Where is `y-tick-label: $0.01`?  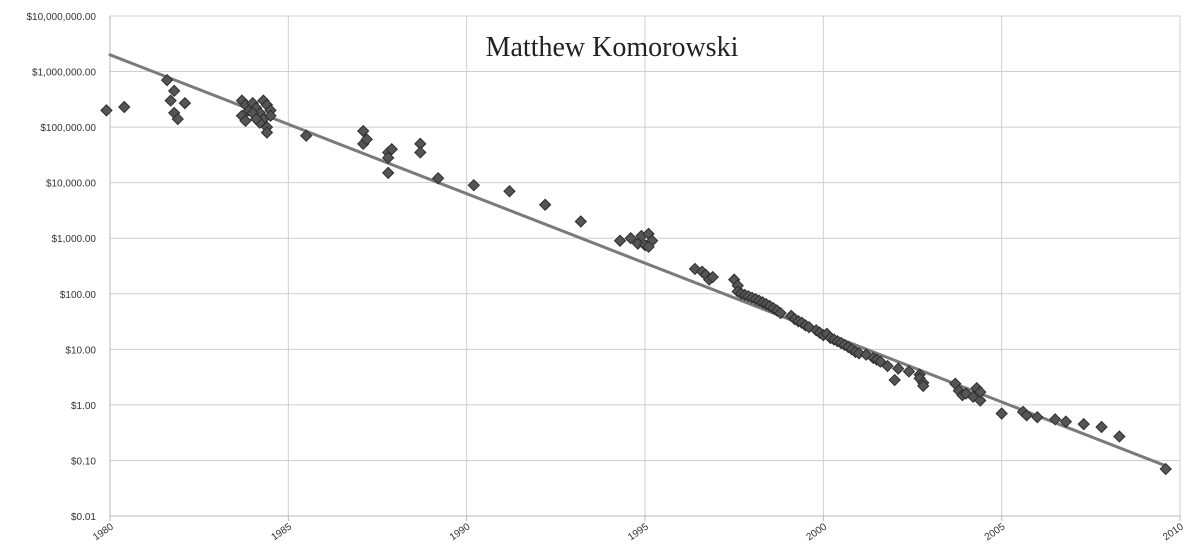
y-tick-label: $0.01 is located at coordinates (83, 517).